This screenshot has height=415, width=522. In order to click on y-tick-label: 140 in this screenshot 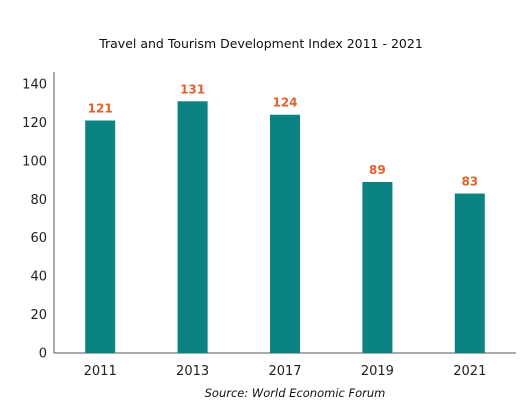, I will do `click(34, 85)`.